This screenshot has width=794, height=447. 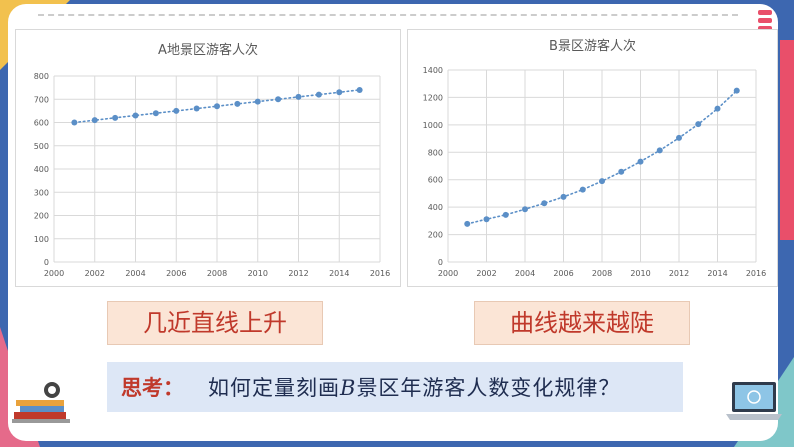 What do you see at coordinates (765, 24) in the screenshot?
I see `tab-decoration` at bounding box center [765, 24].